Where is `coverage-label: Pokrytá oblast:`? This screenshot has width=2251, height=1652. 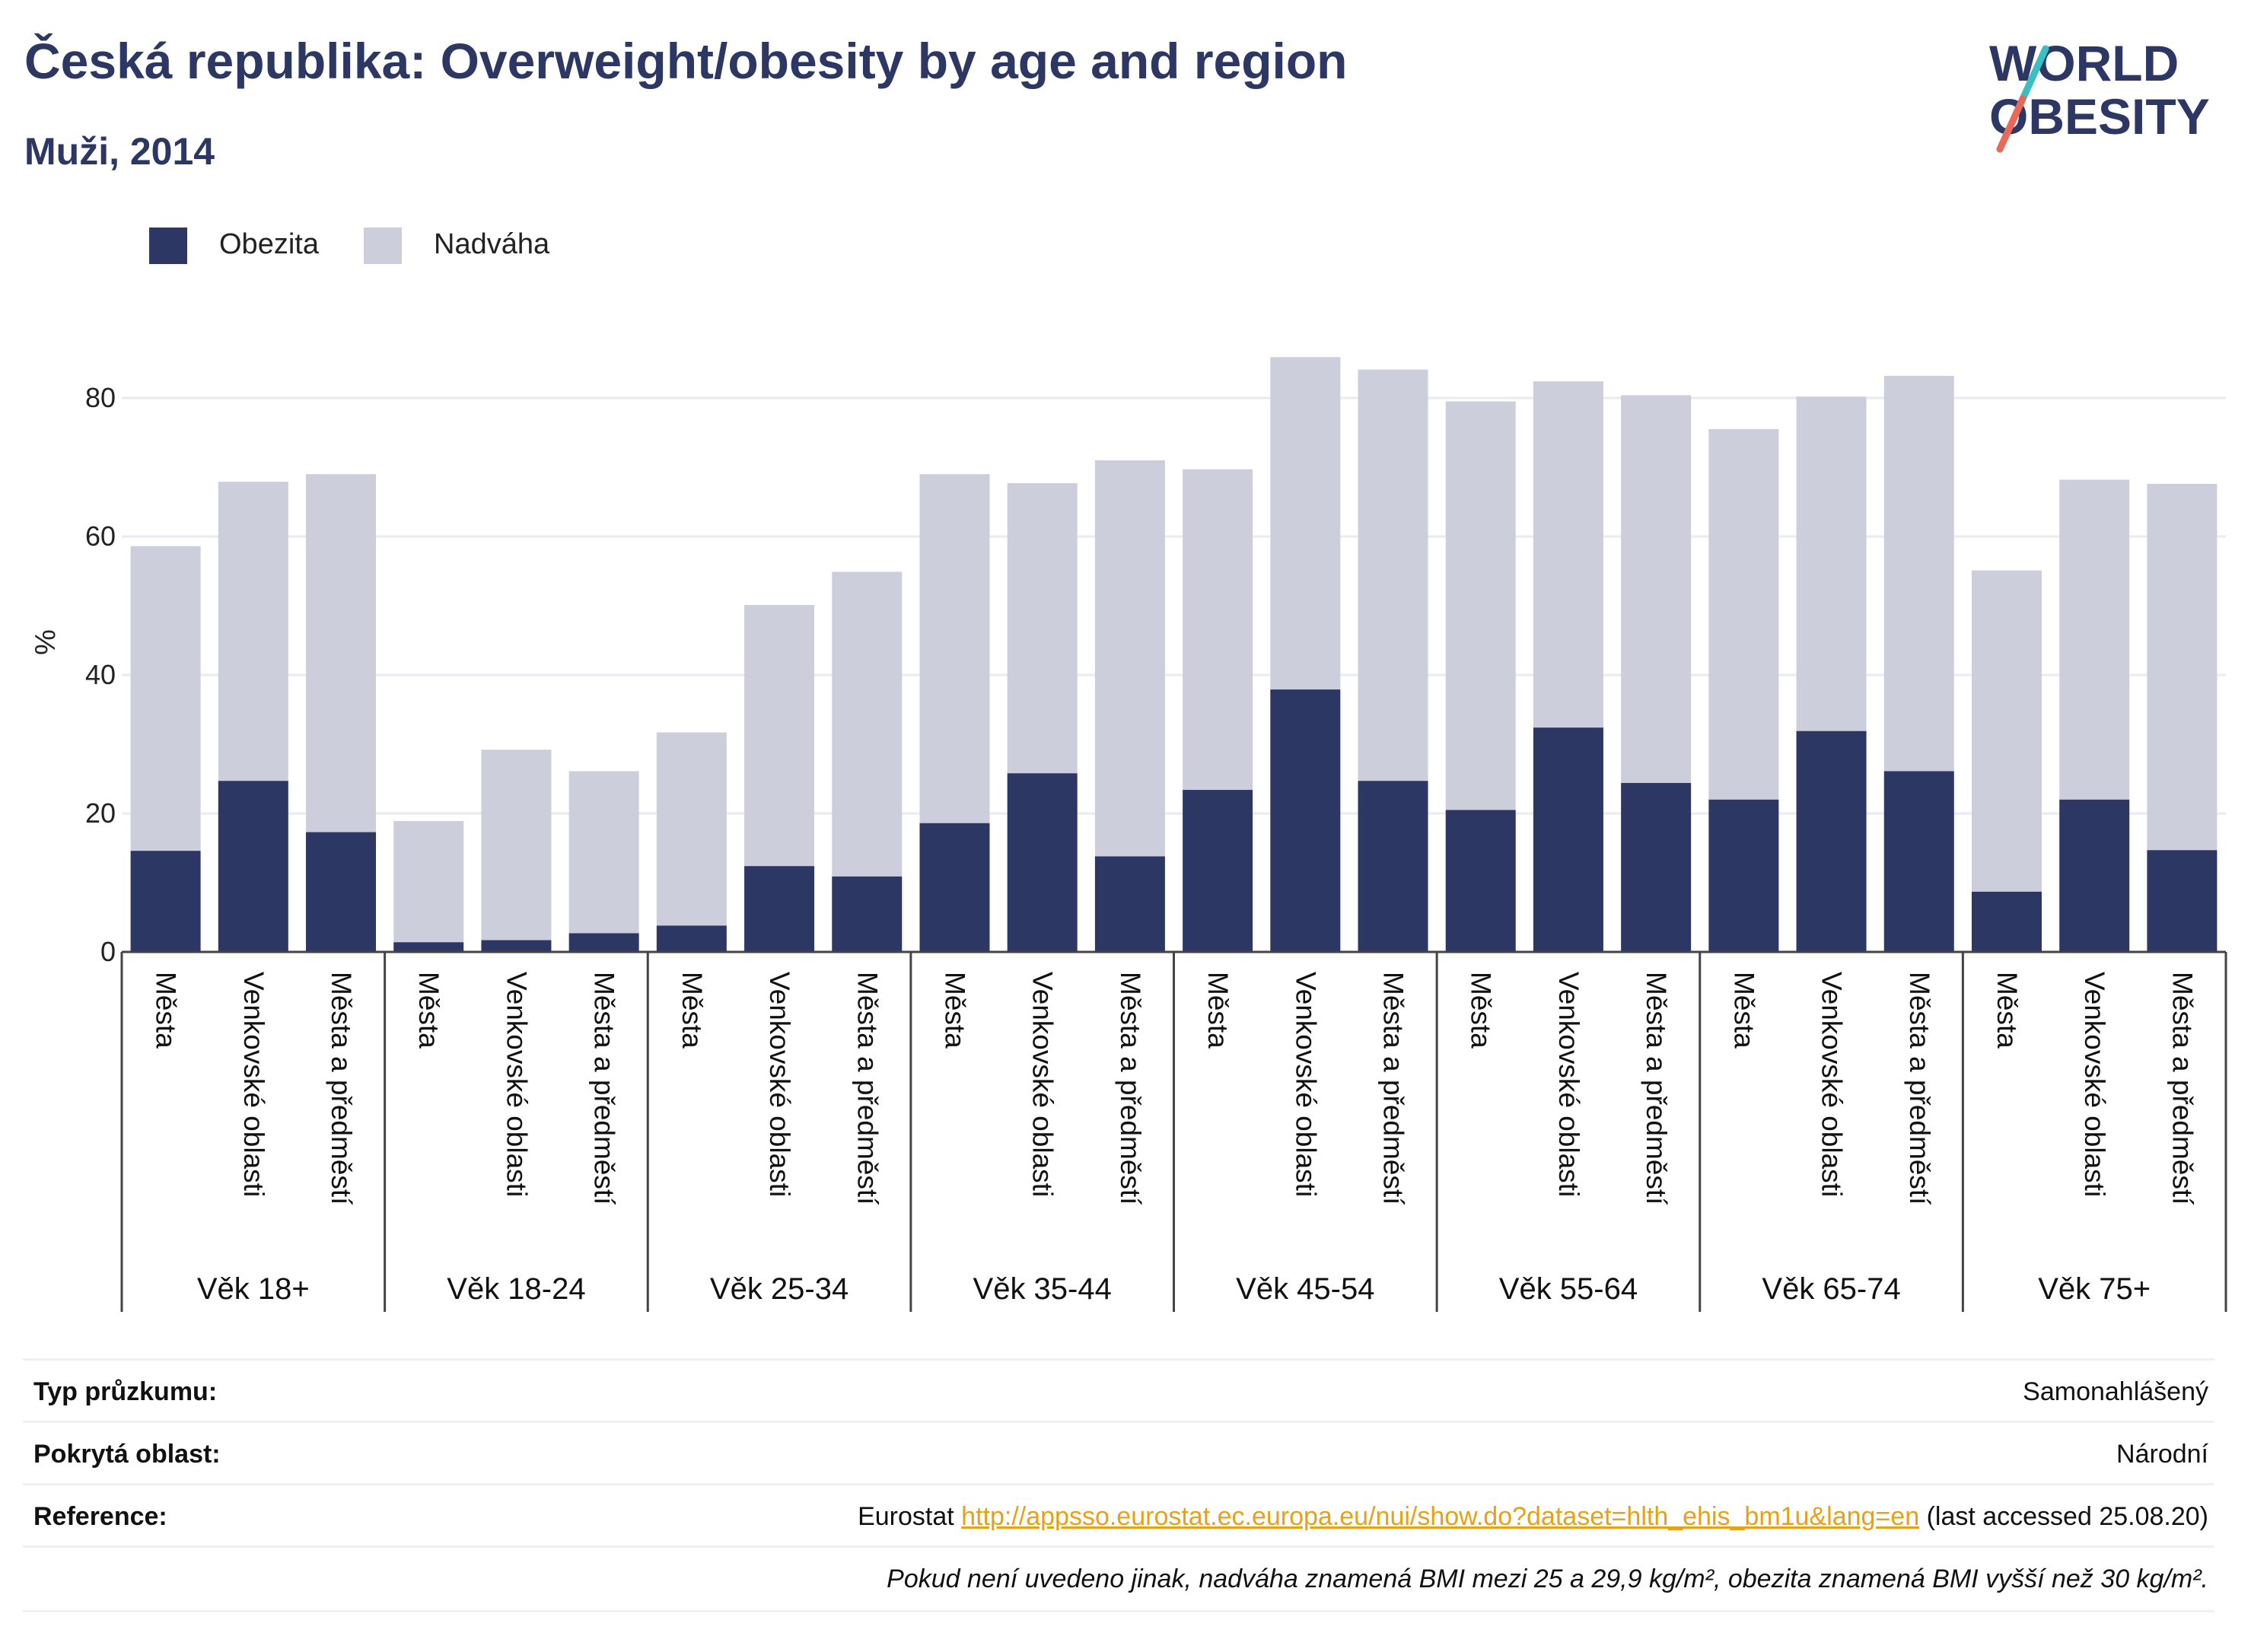
coverage-label: Pokrytá oblast: is located at coordinates (127, 1454).